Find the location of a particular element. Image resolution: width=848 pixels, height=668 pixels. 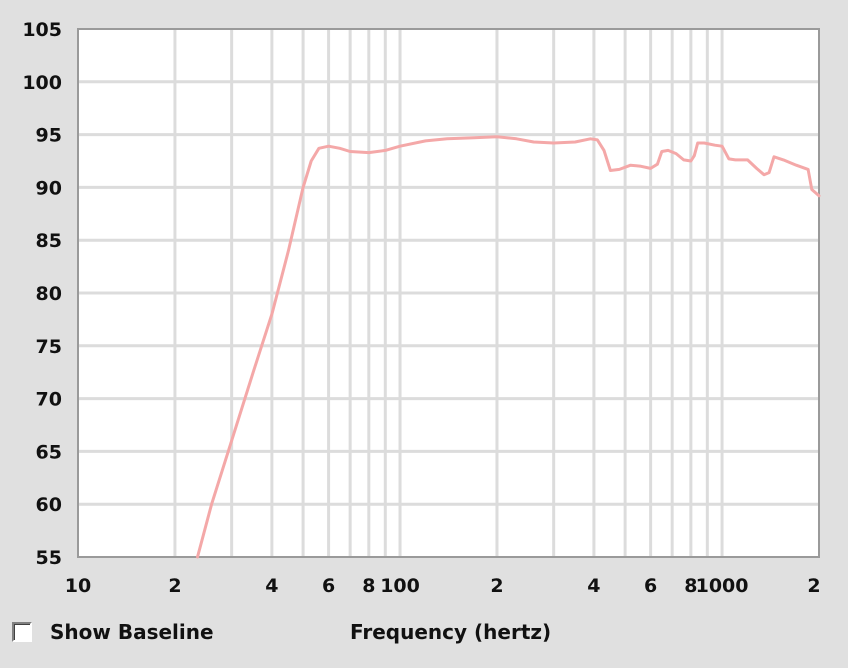

show-baseline-checkbox is located at coordinates (22, 632).